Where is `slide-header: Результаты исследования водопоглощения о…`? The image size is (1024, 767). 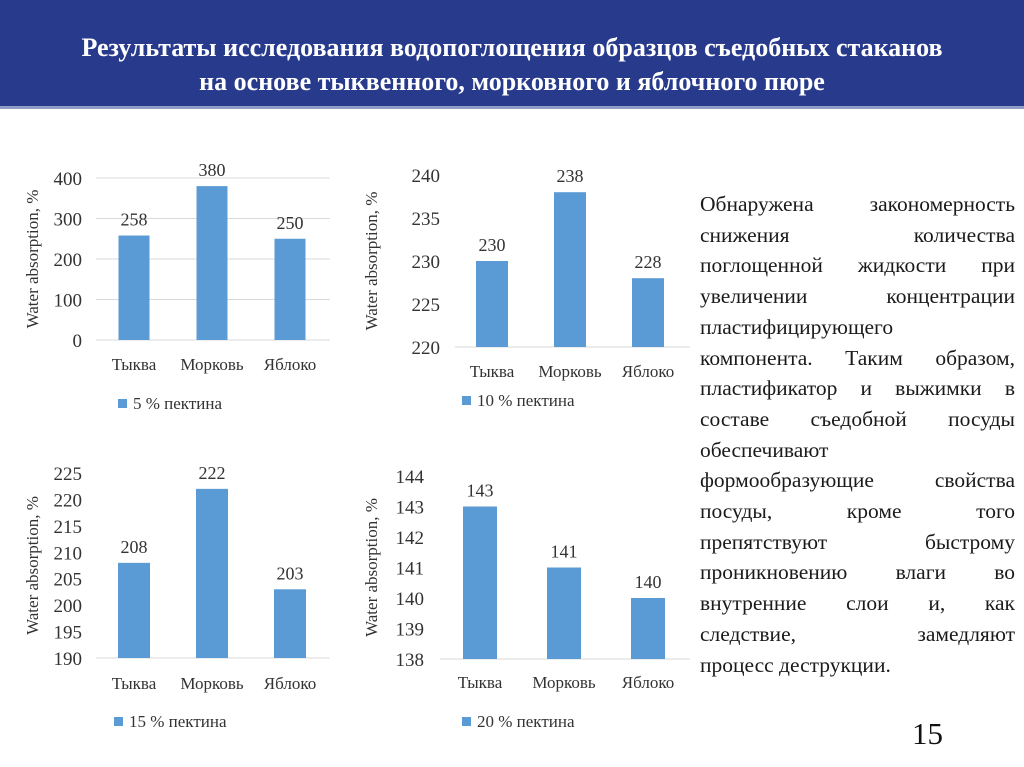
slide-header: Результаты исследования водопоглощения о… is located at coordinates (512, 54).